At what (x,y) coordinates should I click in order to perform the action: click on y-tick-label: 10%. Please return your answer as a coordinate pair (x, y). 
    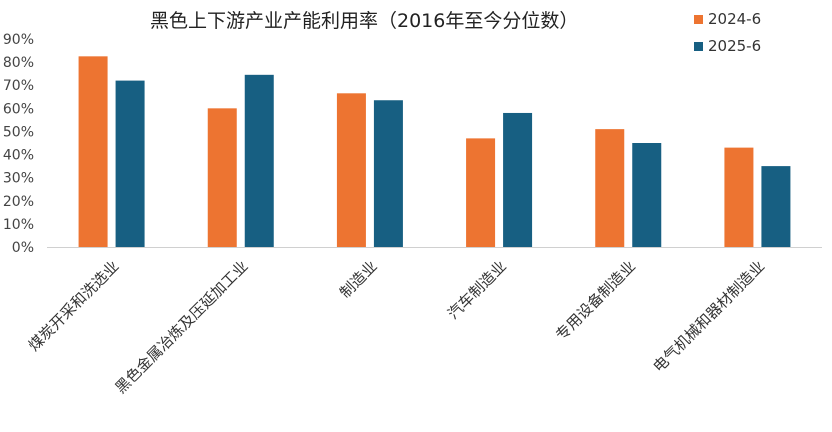
    Looking at the image, I should click on (18, 225).